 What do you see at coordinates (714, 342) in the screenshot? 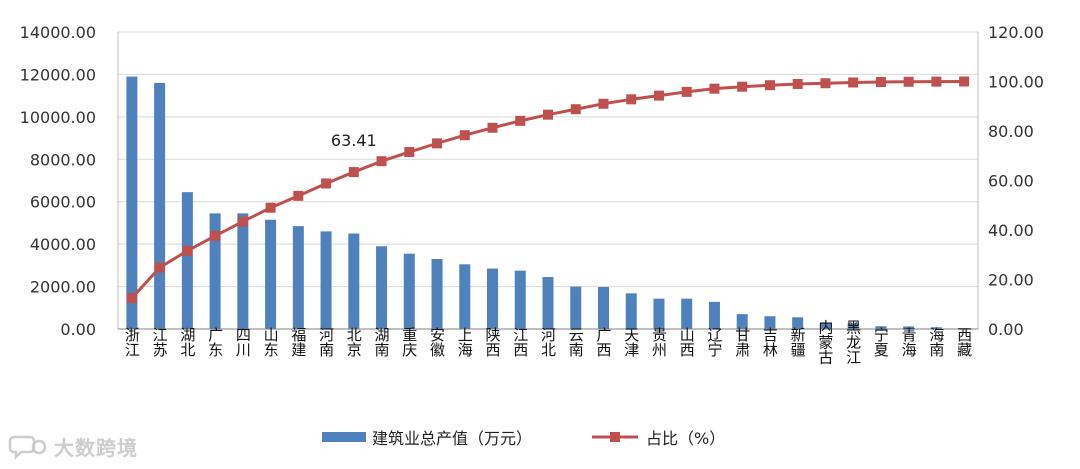
I see `category-label: 辽宁` at bounding box center [714, 342].